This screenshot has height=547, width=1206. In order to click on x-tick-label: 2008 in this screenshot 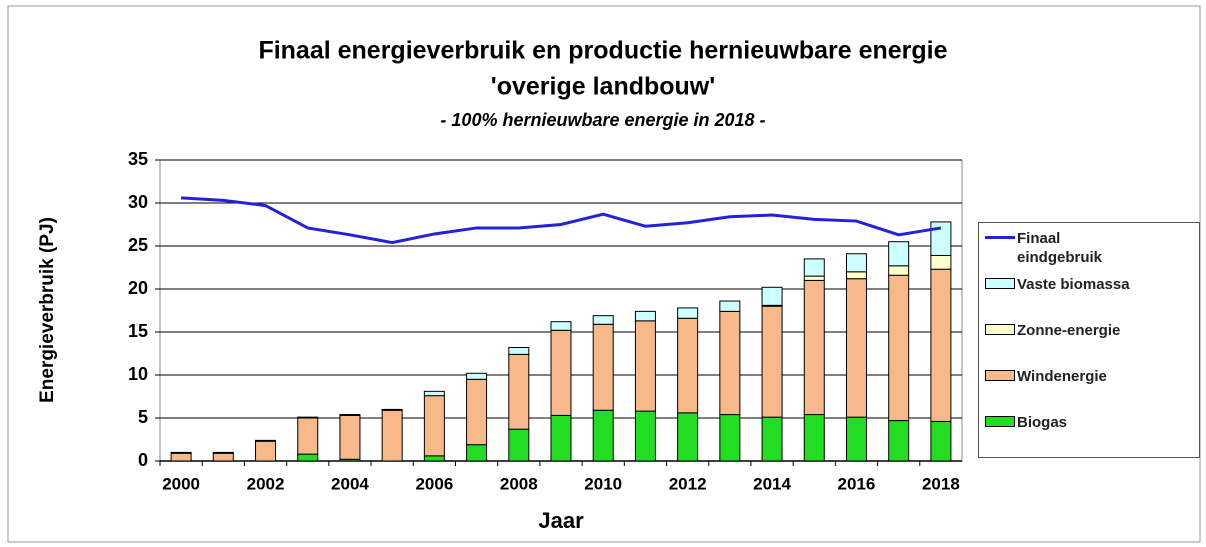, I will do `click(519, 483)`.